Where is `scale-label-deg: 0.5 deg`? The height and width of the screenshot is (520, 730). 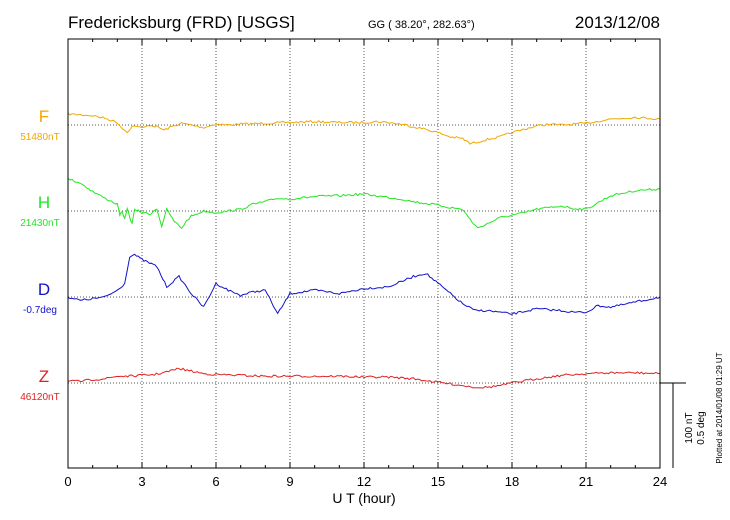
scale-label-deg: 0.5 deg is located at coordinates (701, 427).